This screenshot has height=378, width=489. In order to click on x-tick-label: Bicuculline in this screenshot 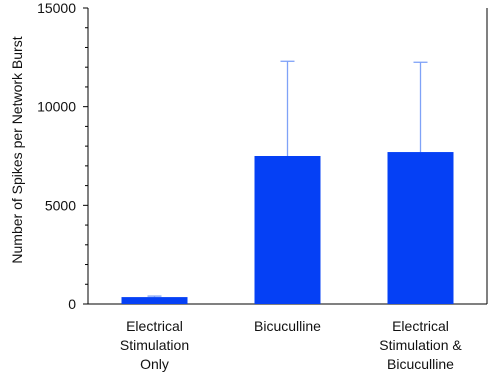, I will do `click(287, 326)`.